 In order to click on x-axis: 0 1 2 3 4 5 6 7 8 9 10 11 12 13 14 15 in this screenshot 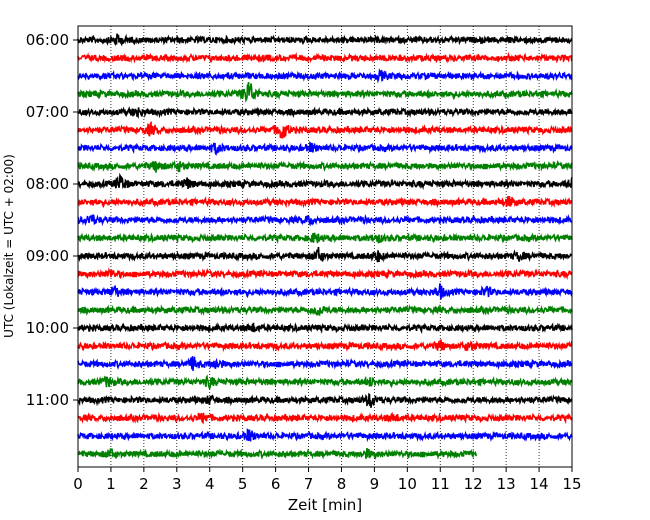, I will do `click(327, 480)`.